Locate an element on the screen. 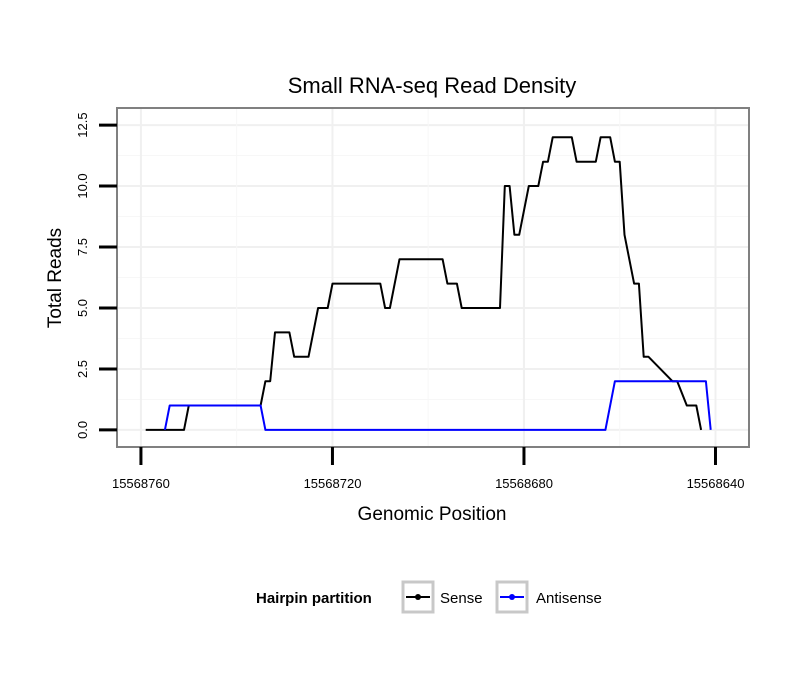 This screenshot has height=690, width=810. x-axis: 15568760 15568720 15568680 15568640 is located at coordinates (428, 469).